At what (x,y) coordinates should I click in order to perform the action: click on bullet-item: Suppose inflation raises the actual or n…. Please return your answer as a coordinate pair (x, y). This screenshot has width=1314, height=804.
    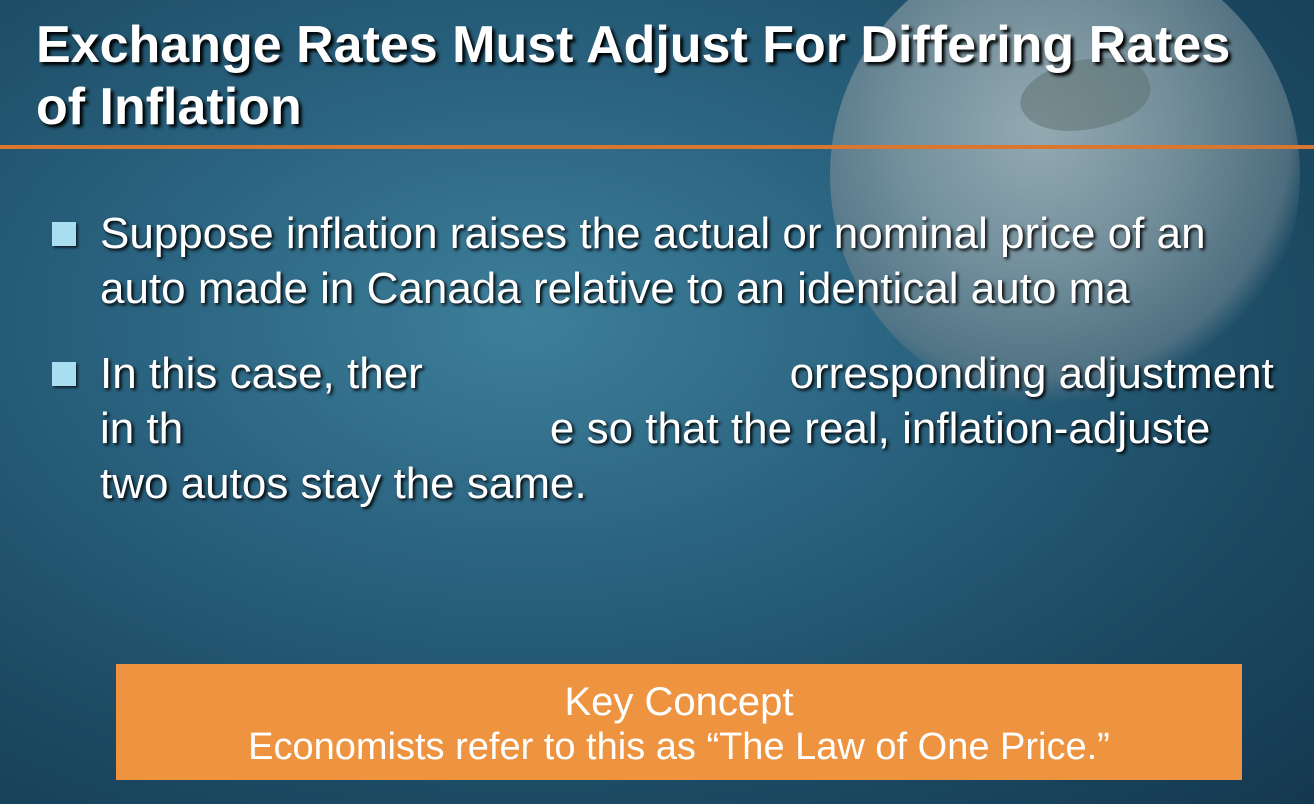
    Looking at the image, I should click on (670, 261).